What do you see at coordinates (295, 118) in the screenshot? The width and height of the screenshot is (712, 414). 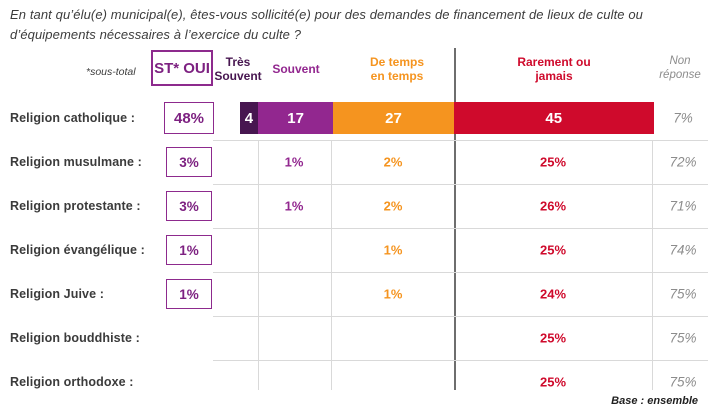 I see `bar-segment: 17` at bounding box center [295, 118].